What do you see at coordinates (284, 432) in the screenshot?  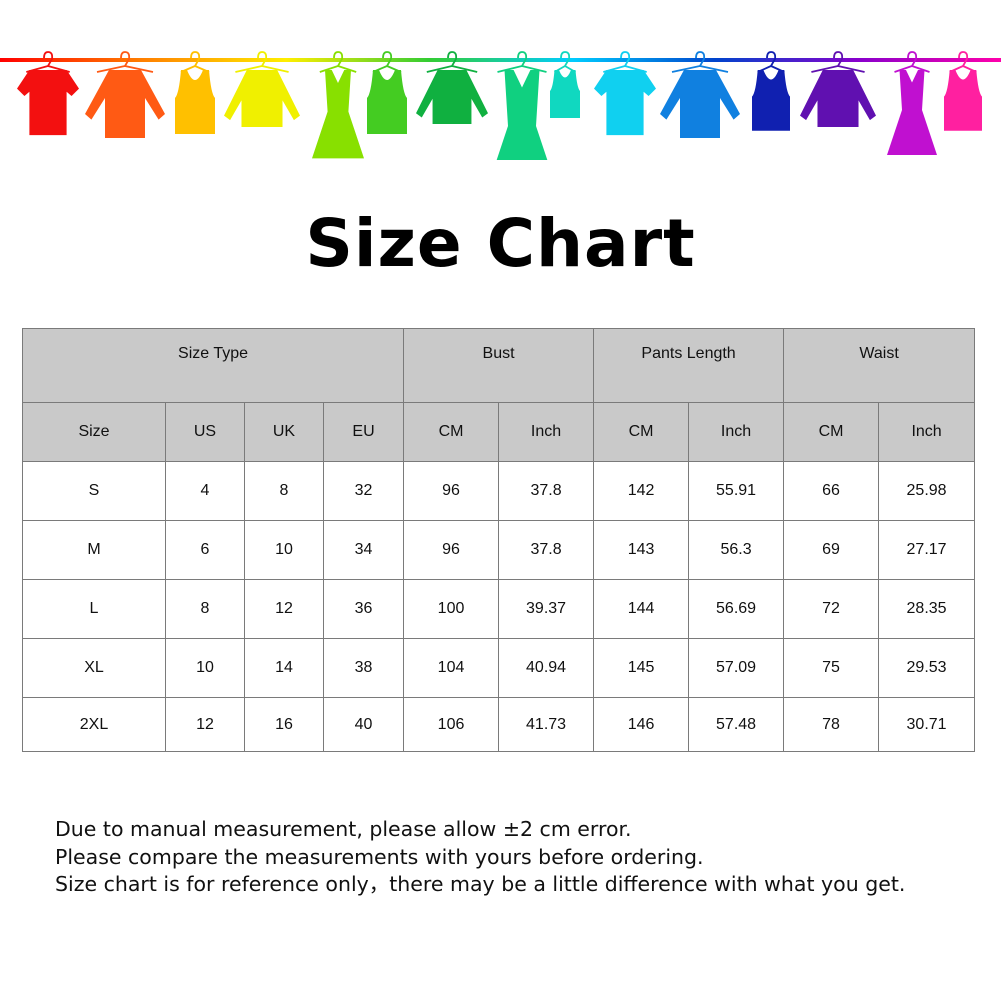 I see `sub-header-cell: UK` at bounding box center [284, 432].